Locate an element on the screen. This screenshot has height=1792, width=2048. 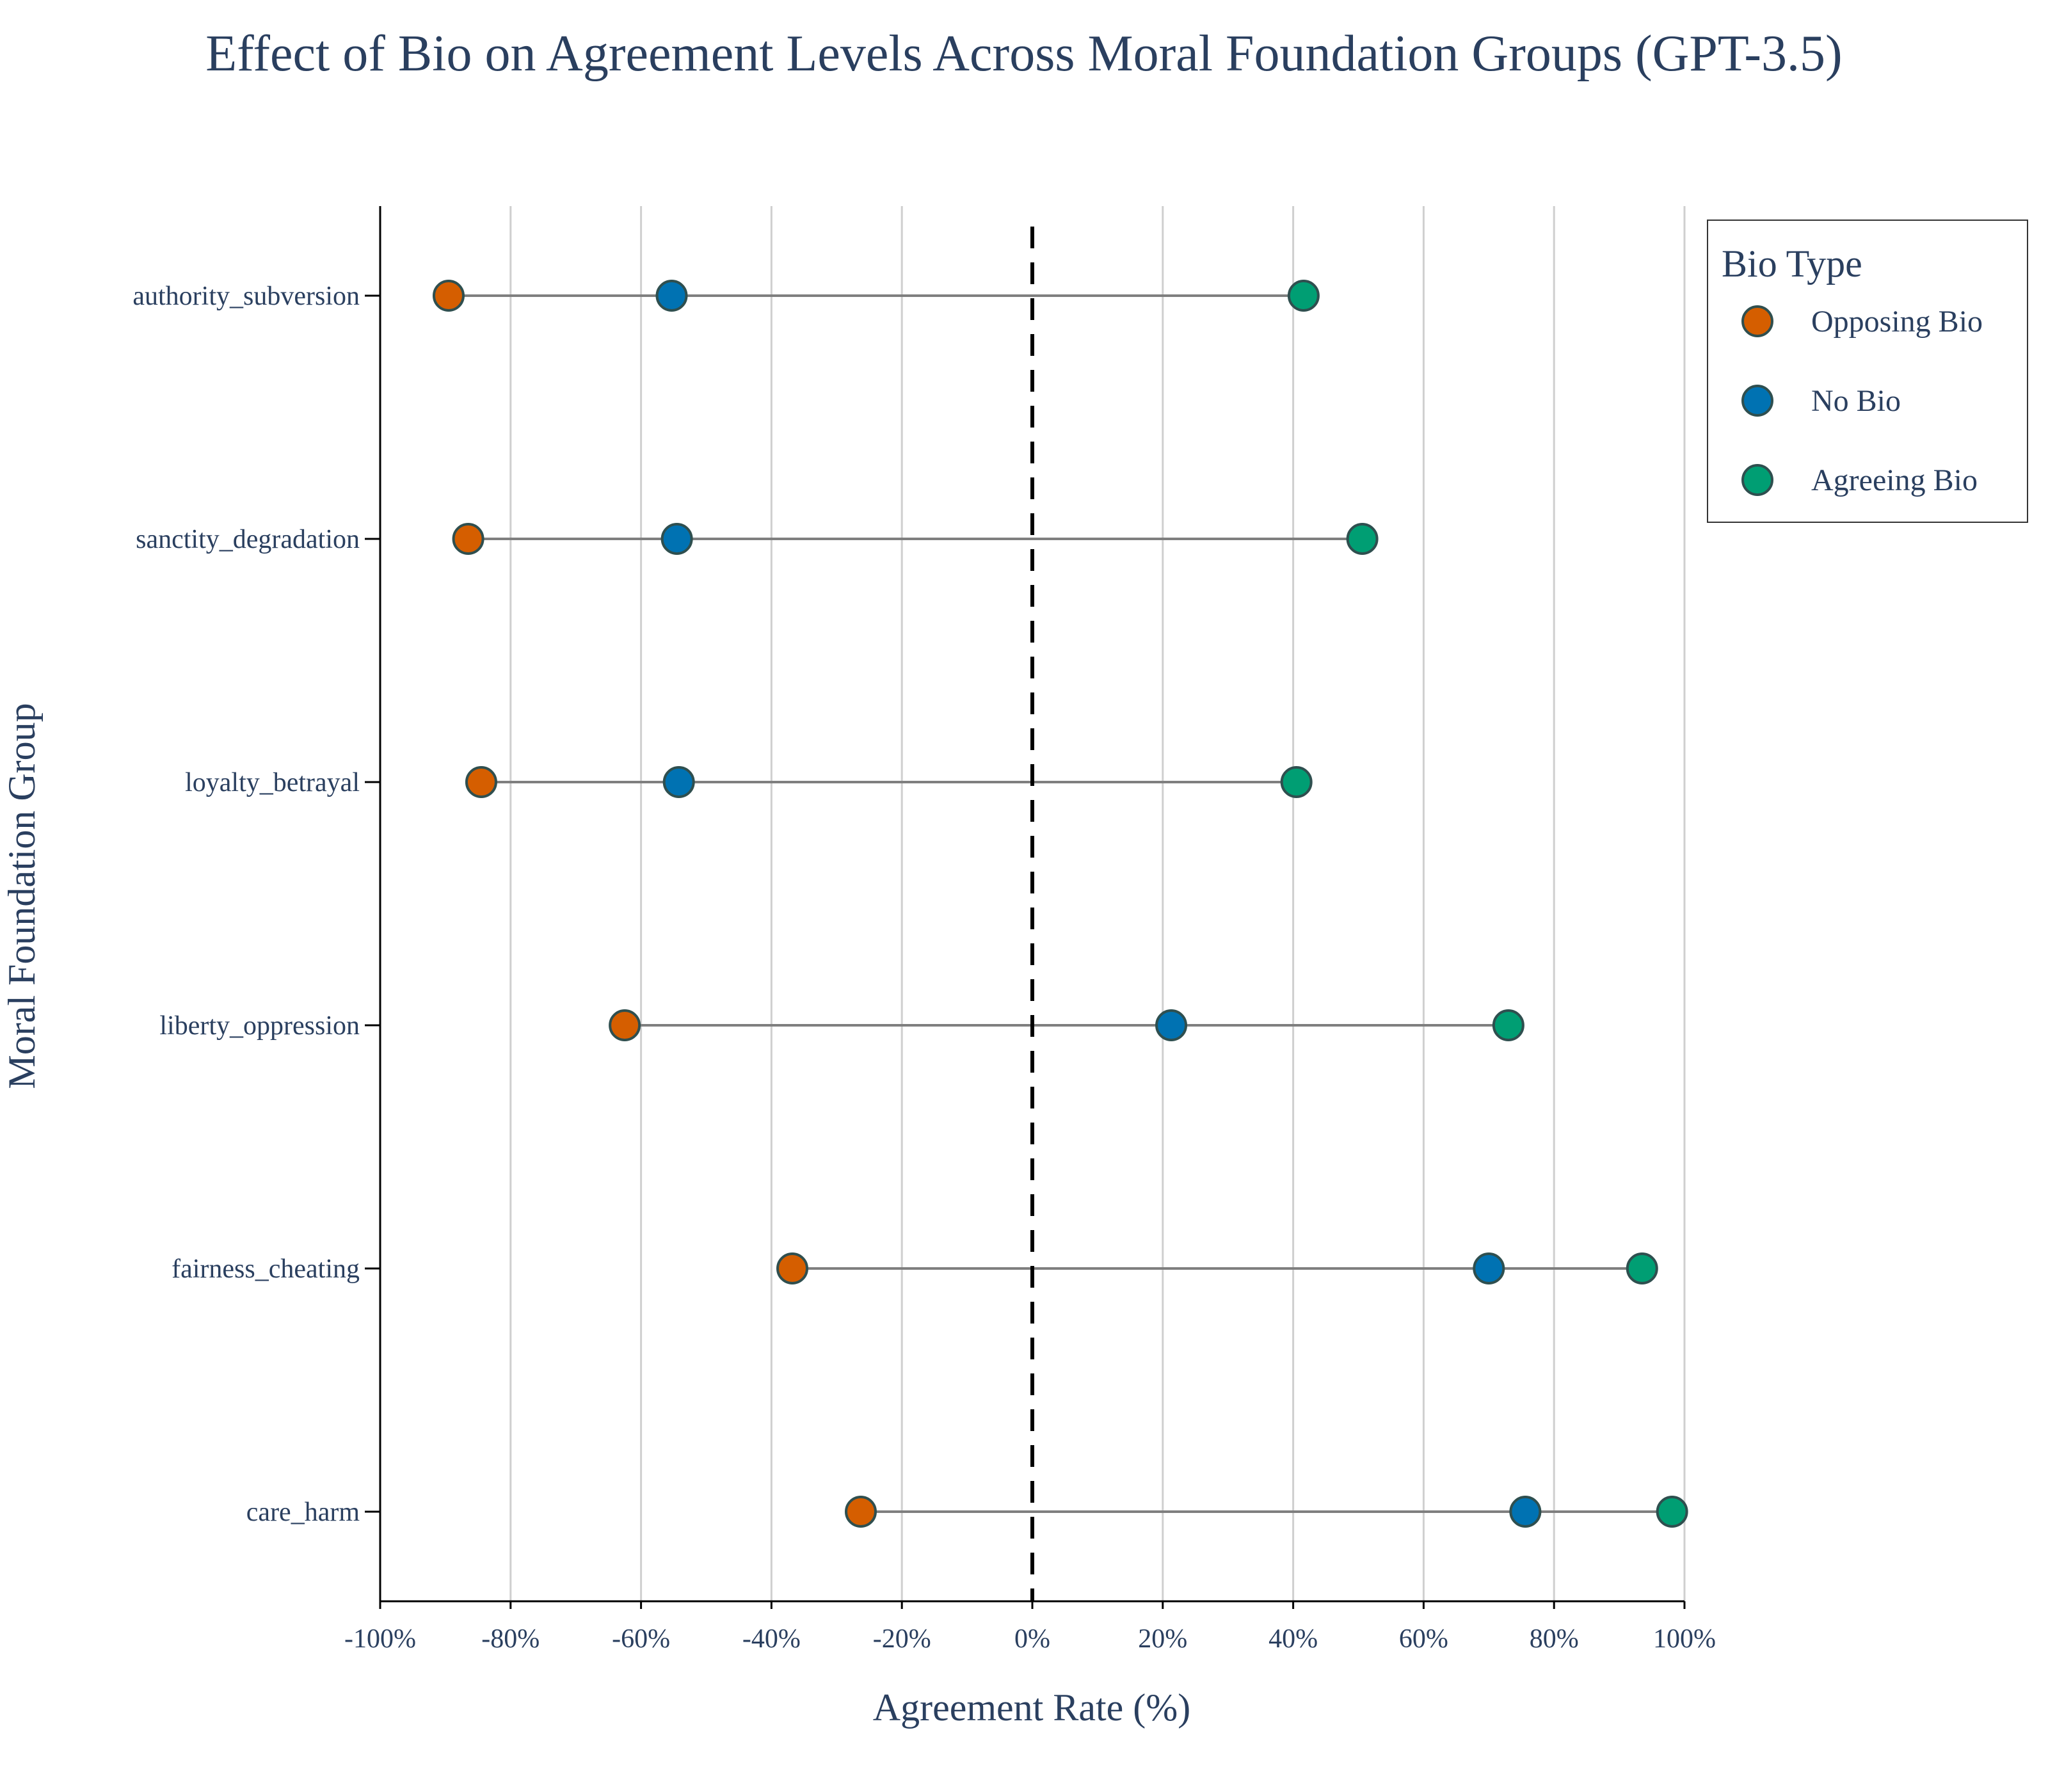
legend: Bio Type Opposing Bio No Bio Agreeing Bio is located at coordinates (1867, 371).